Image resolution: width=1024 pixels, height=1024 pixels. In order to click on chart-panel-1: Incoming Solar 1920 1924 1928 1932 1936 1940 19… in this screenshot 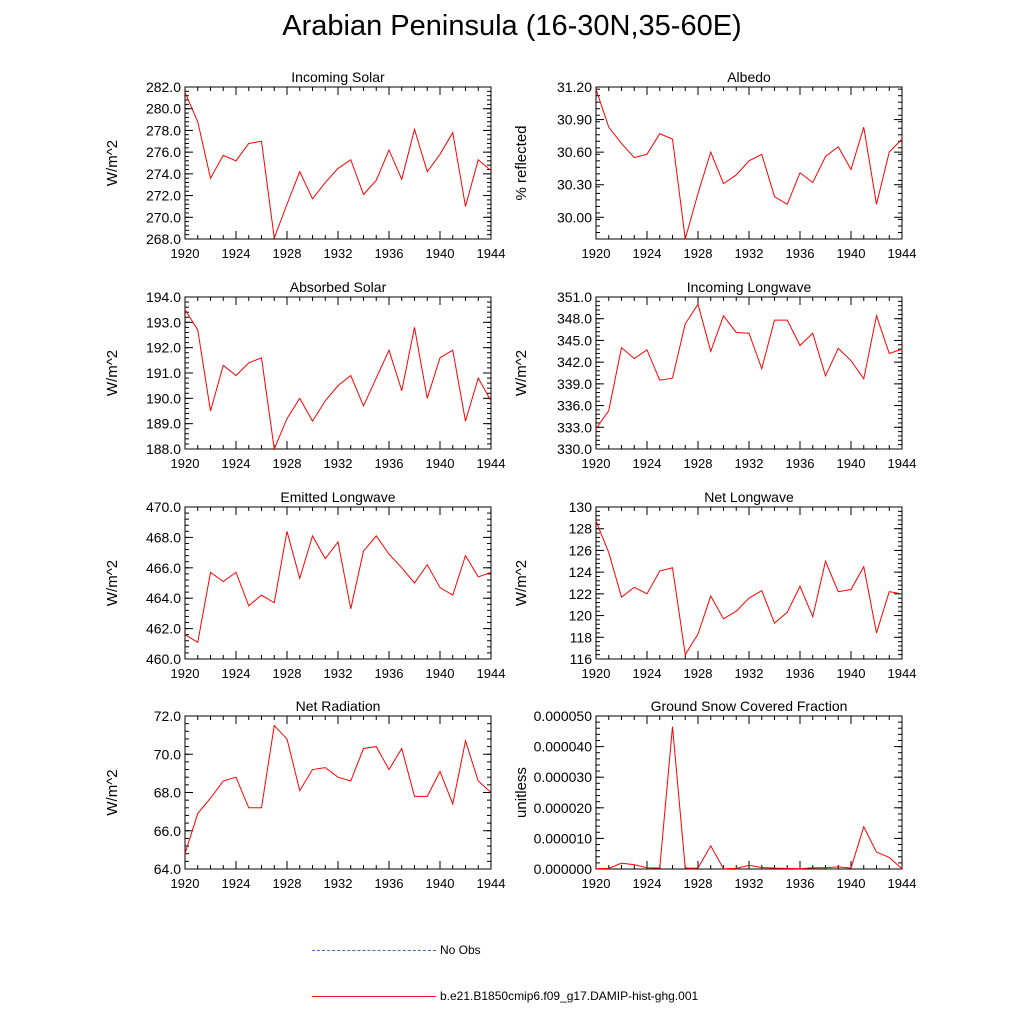, I will do `click(304, 165)`.